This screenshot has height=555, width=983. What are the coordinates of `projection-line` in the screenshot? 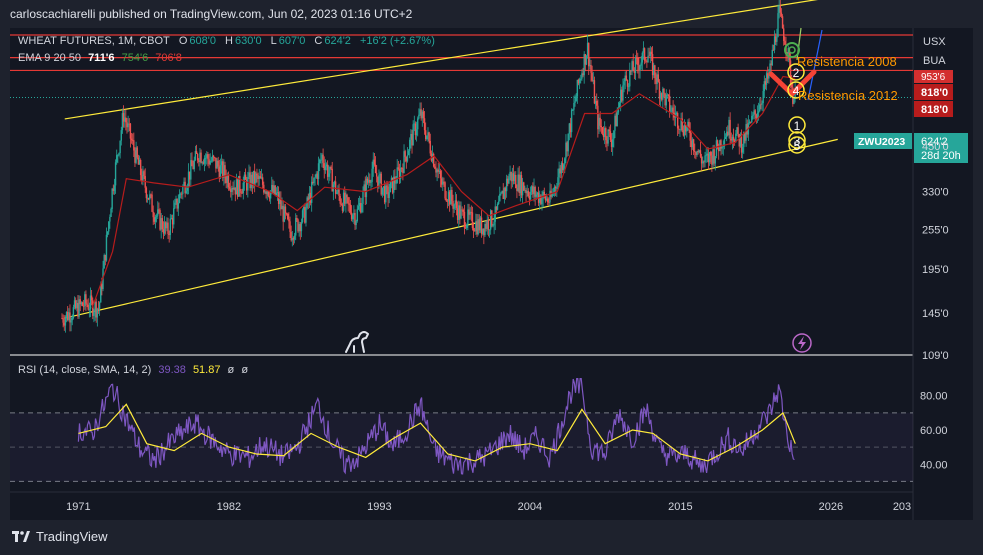 It's located at (815, 65).